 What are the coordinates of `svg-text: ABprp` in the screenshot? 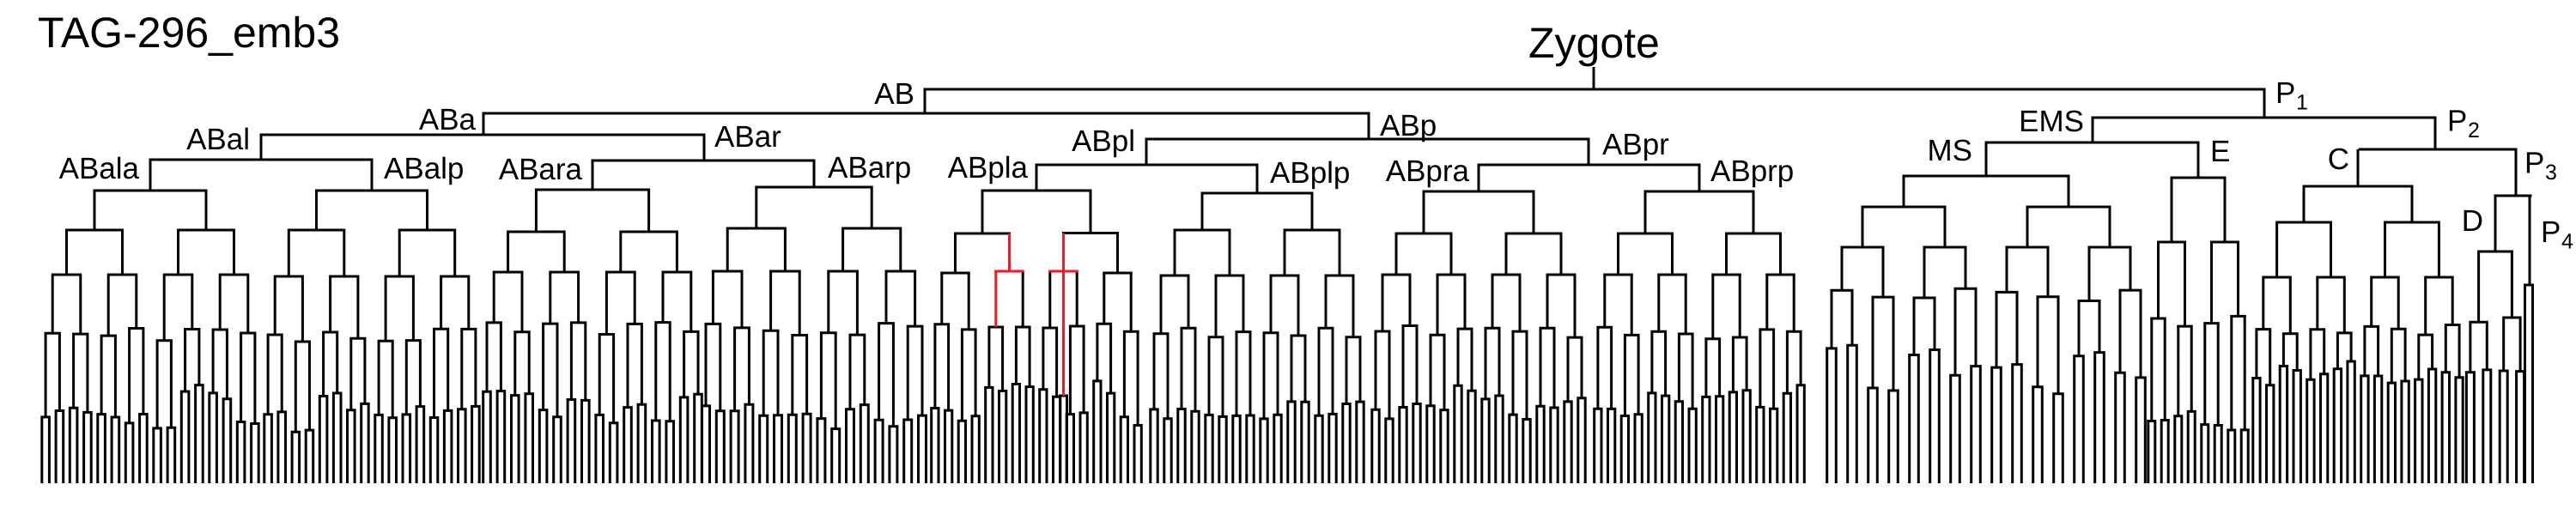 It's located at (1752, 171).